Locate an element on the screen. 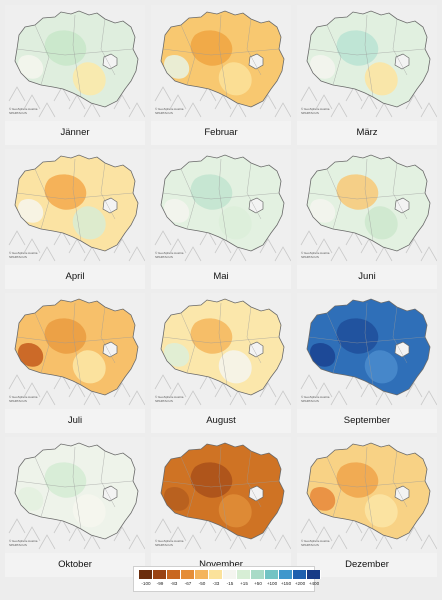 The image size is (442, 600). map-panel: © GeoSphere Austria SPARTACUS August is located at coordinates (221, 363).